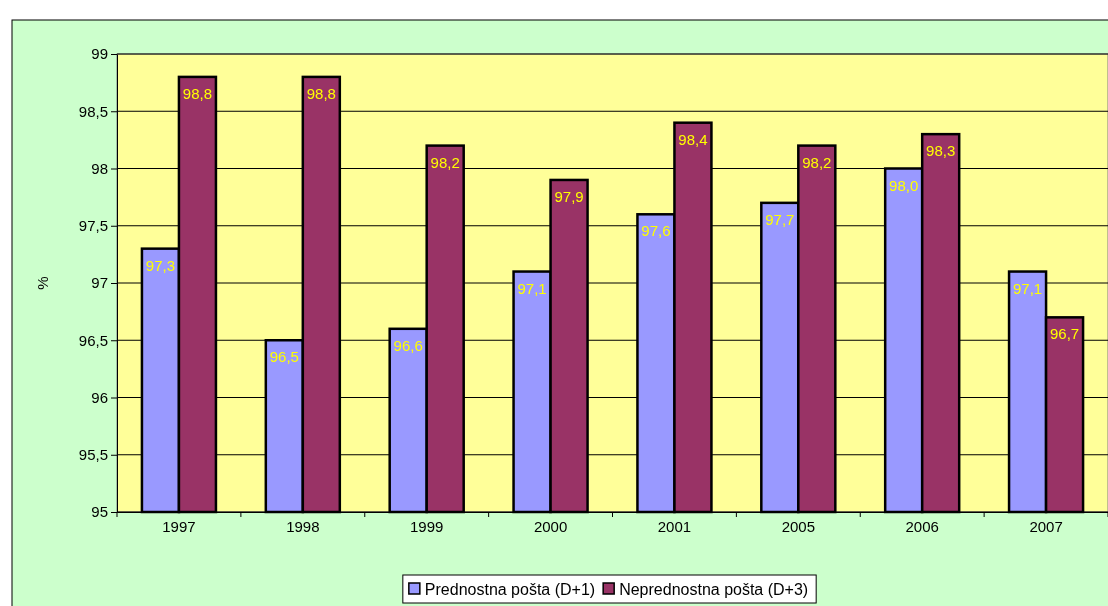 This screenshot has height=606, width=1108. What do you see at coordinates (93, 455) in the screenshot?
I see `y-tick-label: 95,5` at bounding box center [93, 455].